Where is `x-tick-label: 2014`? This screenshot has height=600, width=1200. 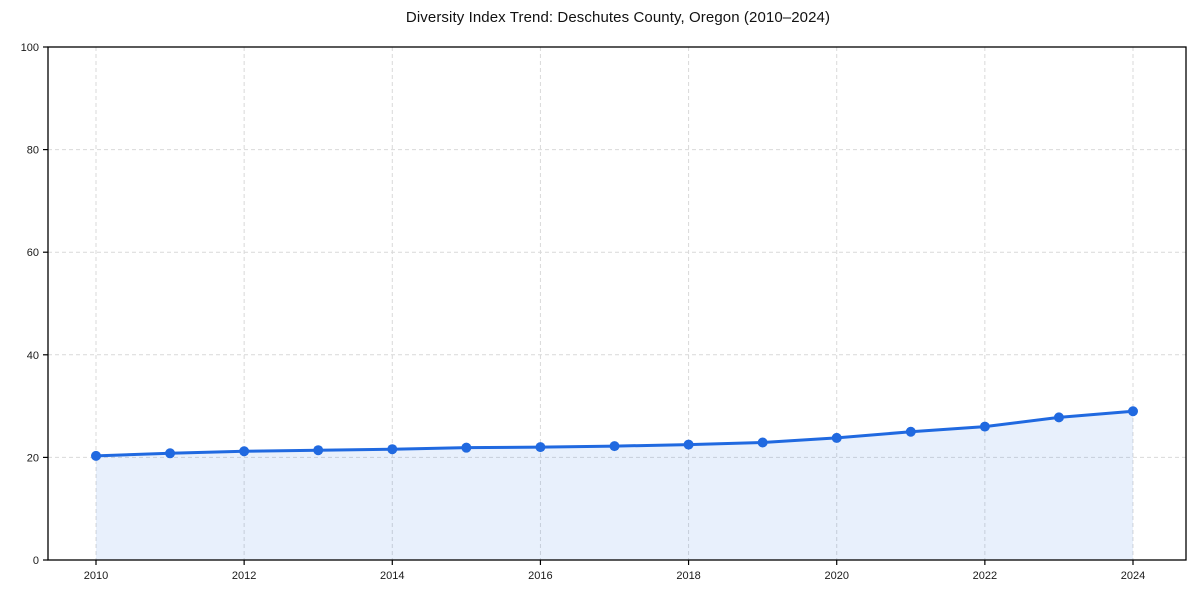
x-tick-label: 2014 is located at coordinates (392, 576).